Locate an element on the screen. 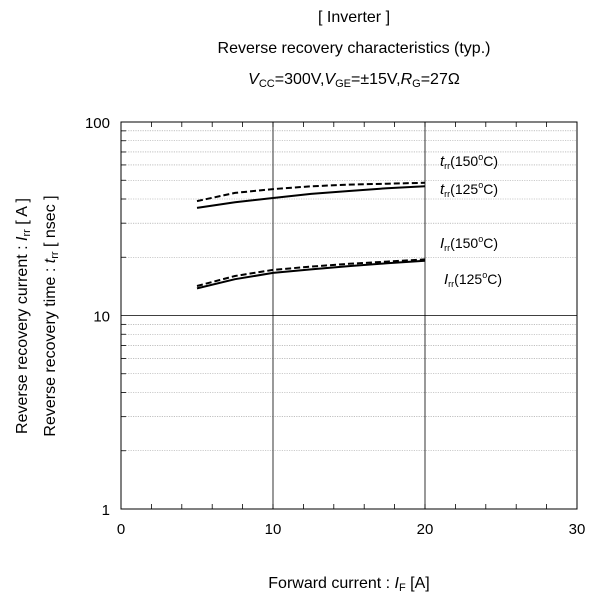 The height and width of the screenshot is (601, 593). series-label-irr-125: Irr(125oC) is located at coordinates (473, 279).